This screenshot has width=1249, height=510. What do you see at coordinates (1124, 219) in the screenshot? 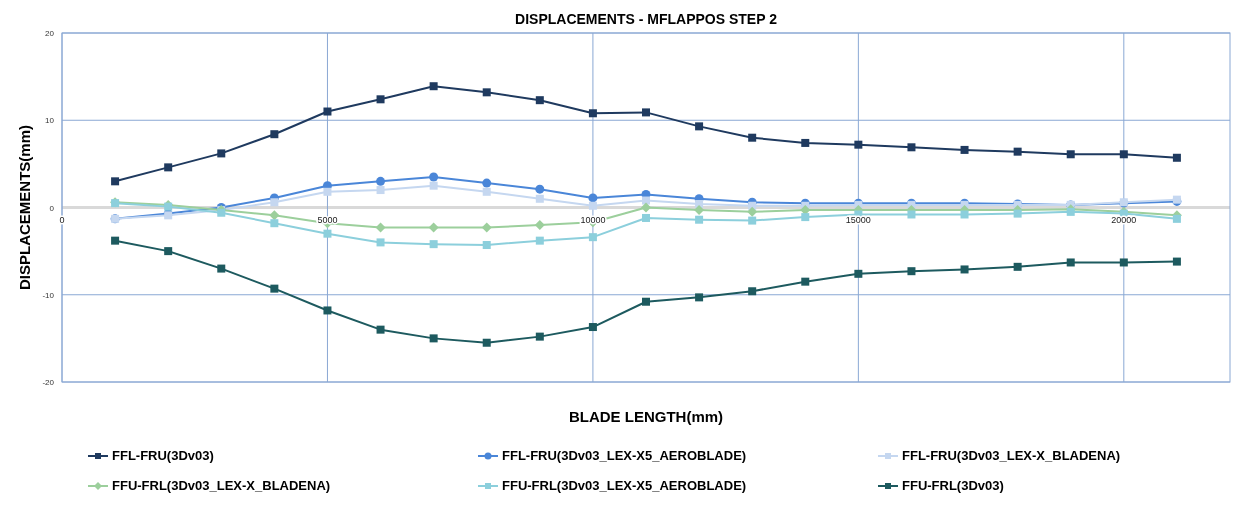
I see `x-tick-label: 20000` at bounding box center [1124, 219].